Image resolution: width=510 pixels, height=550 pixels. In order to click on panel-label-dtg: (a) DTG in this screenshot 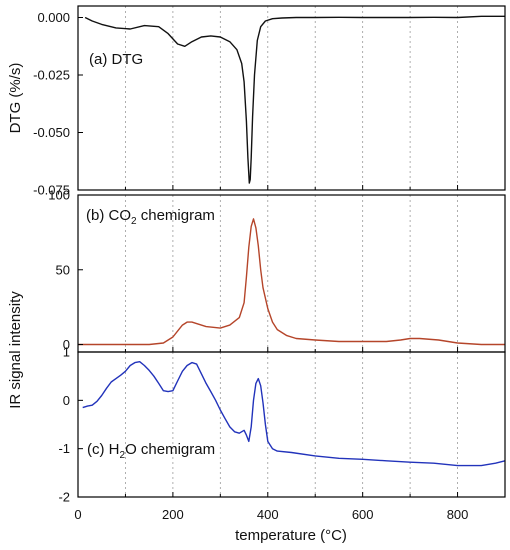, I will do `click(116, 59)`.